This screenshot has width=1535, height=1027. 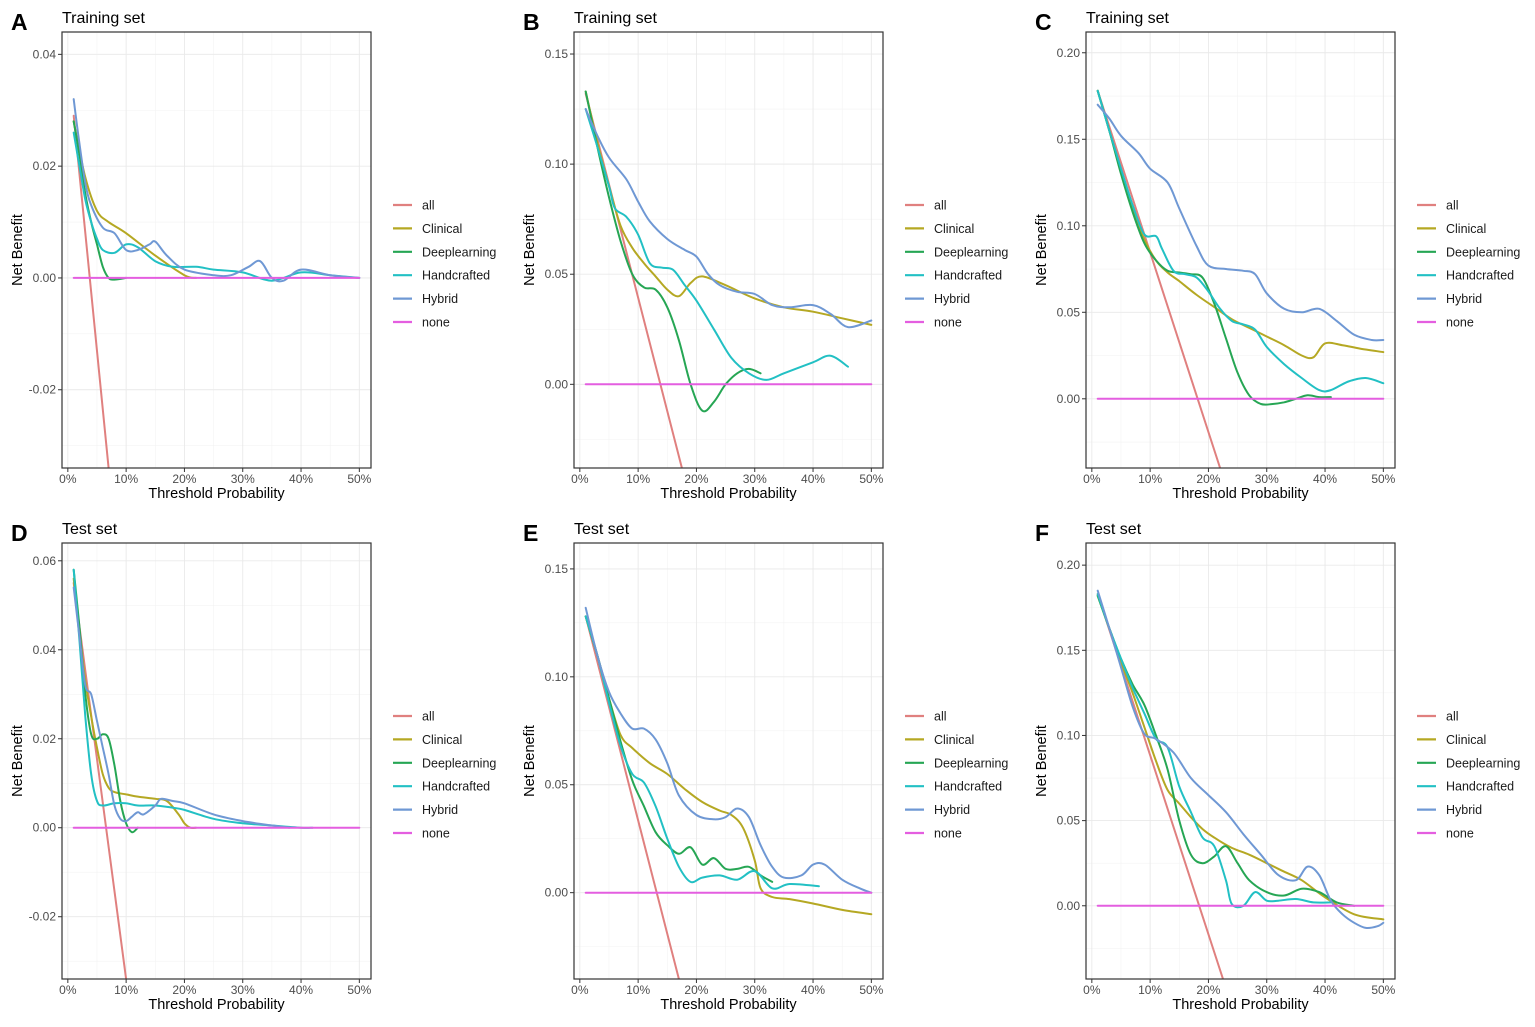 I want to click on panel-letter: F, so click(x=1042, y=533).